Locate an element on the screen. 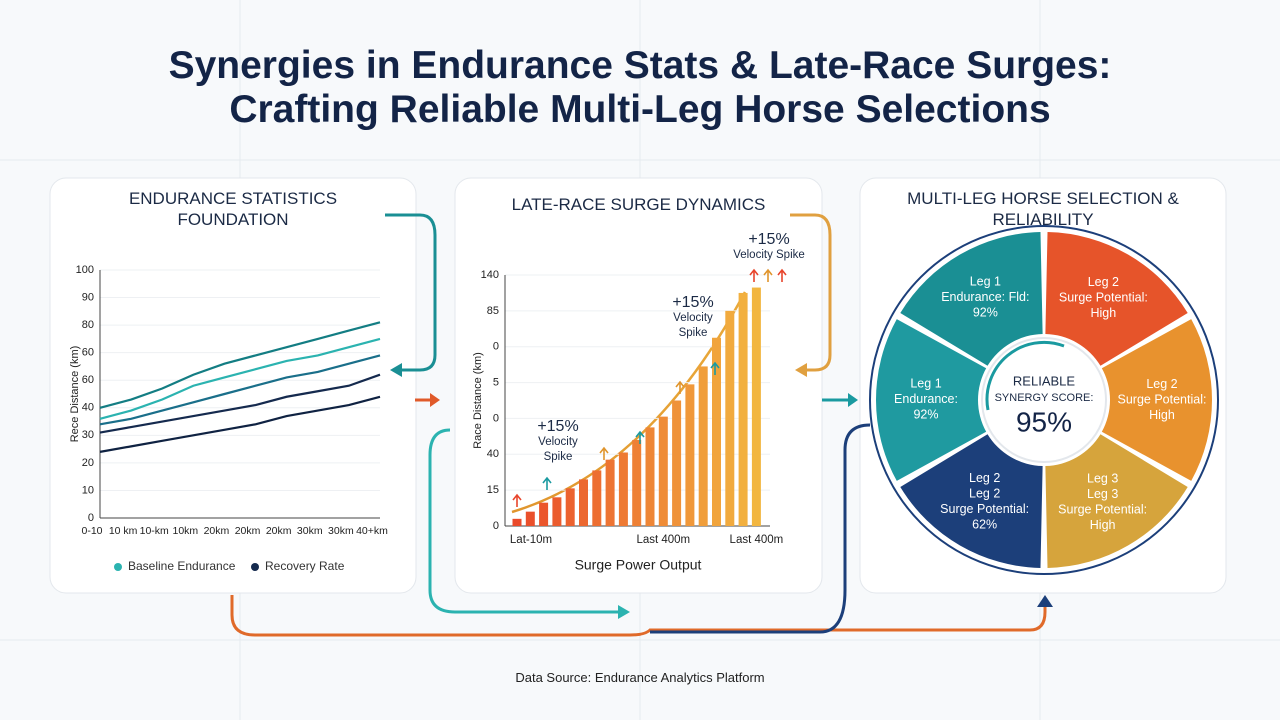  segment-label: Endurance: Fld: is located at coordinates (985, 297).